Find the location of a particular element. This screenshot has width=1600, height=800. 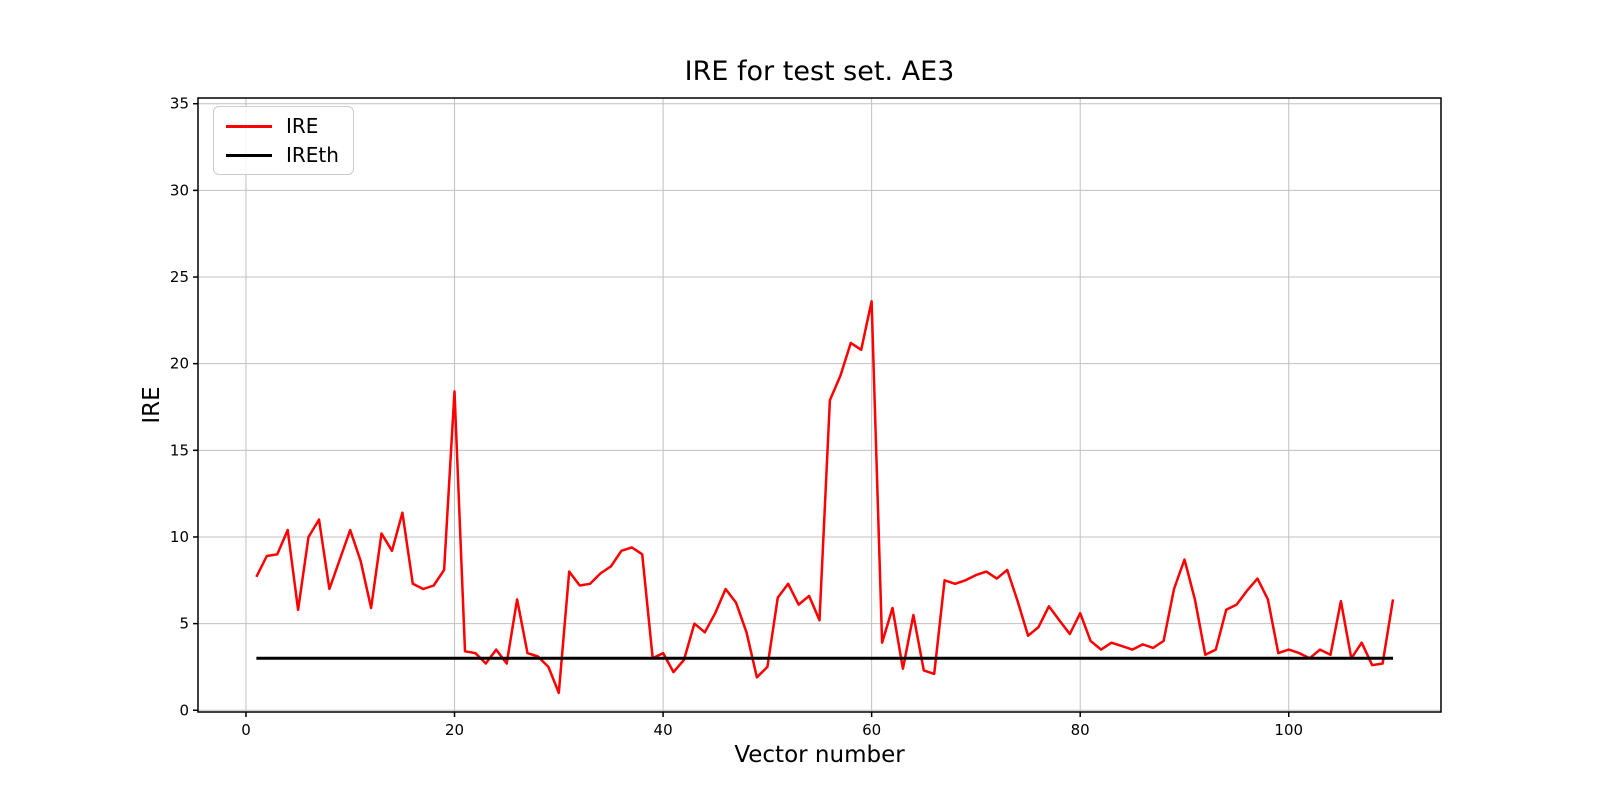

legend-entry-ire: IRE is located at coordinates (283, 126).